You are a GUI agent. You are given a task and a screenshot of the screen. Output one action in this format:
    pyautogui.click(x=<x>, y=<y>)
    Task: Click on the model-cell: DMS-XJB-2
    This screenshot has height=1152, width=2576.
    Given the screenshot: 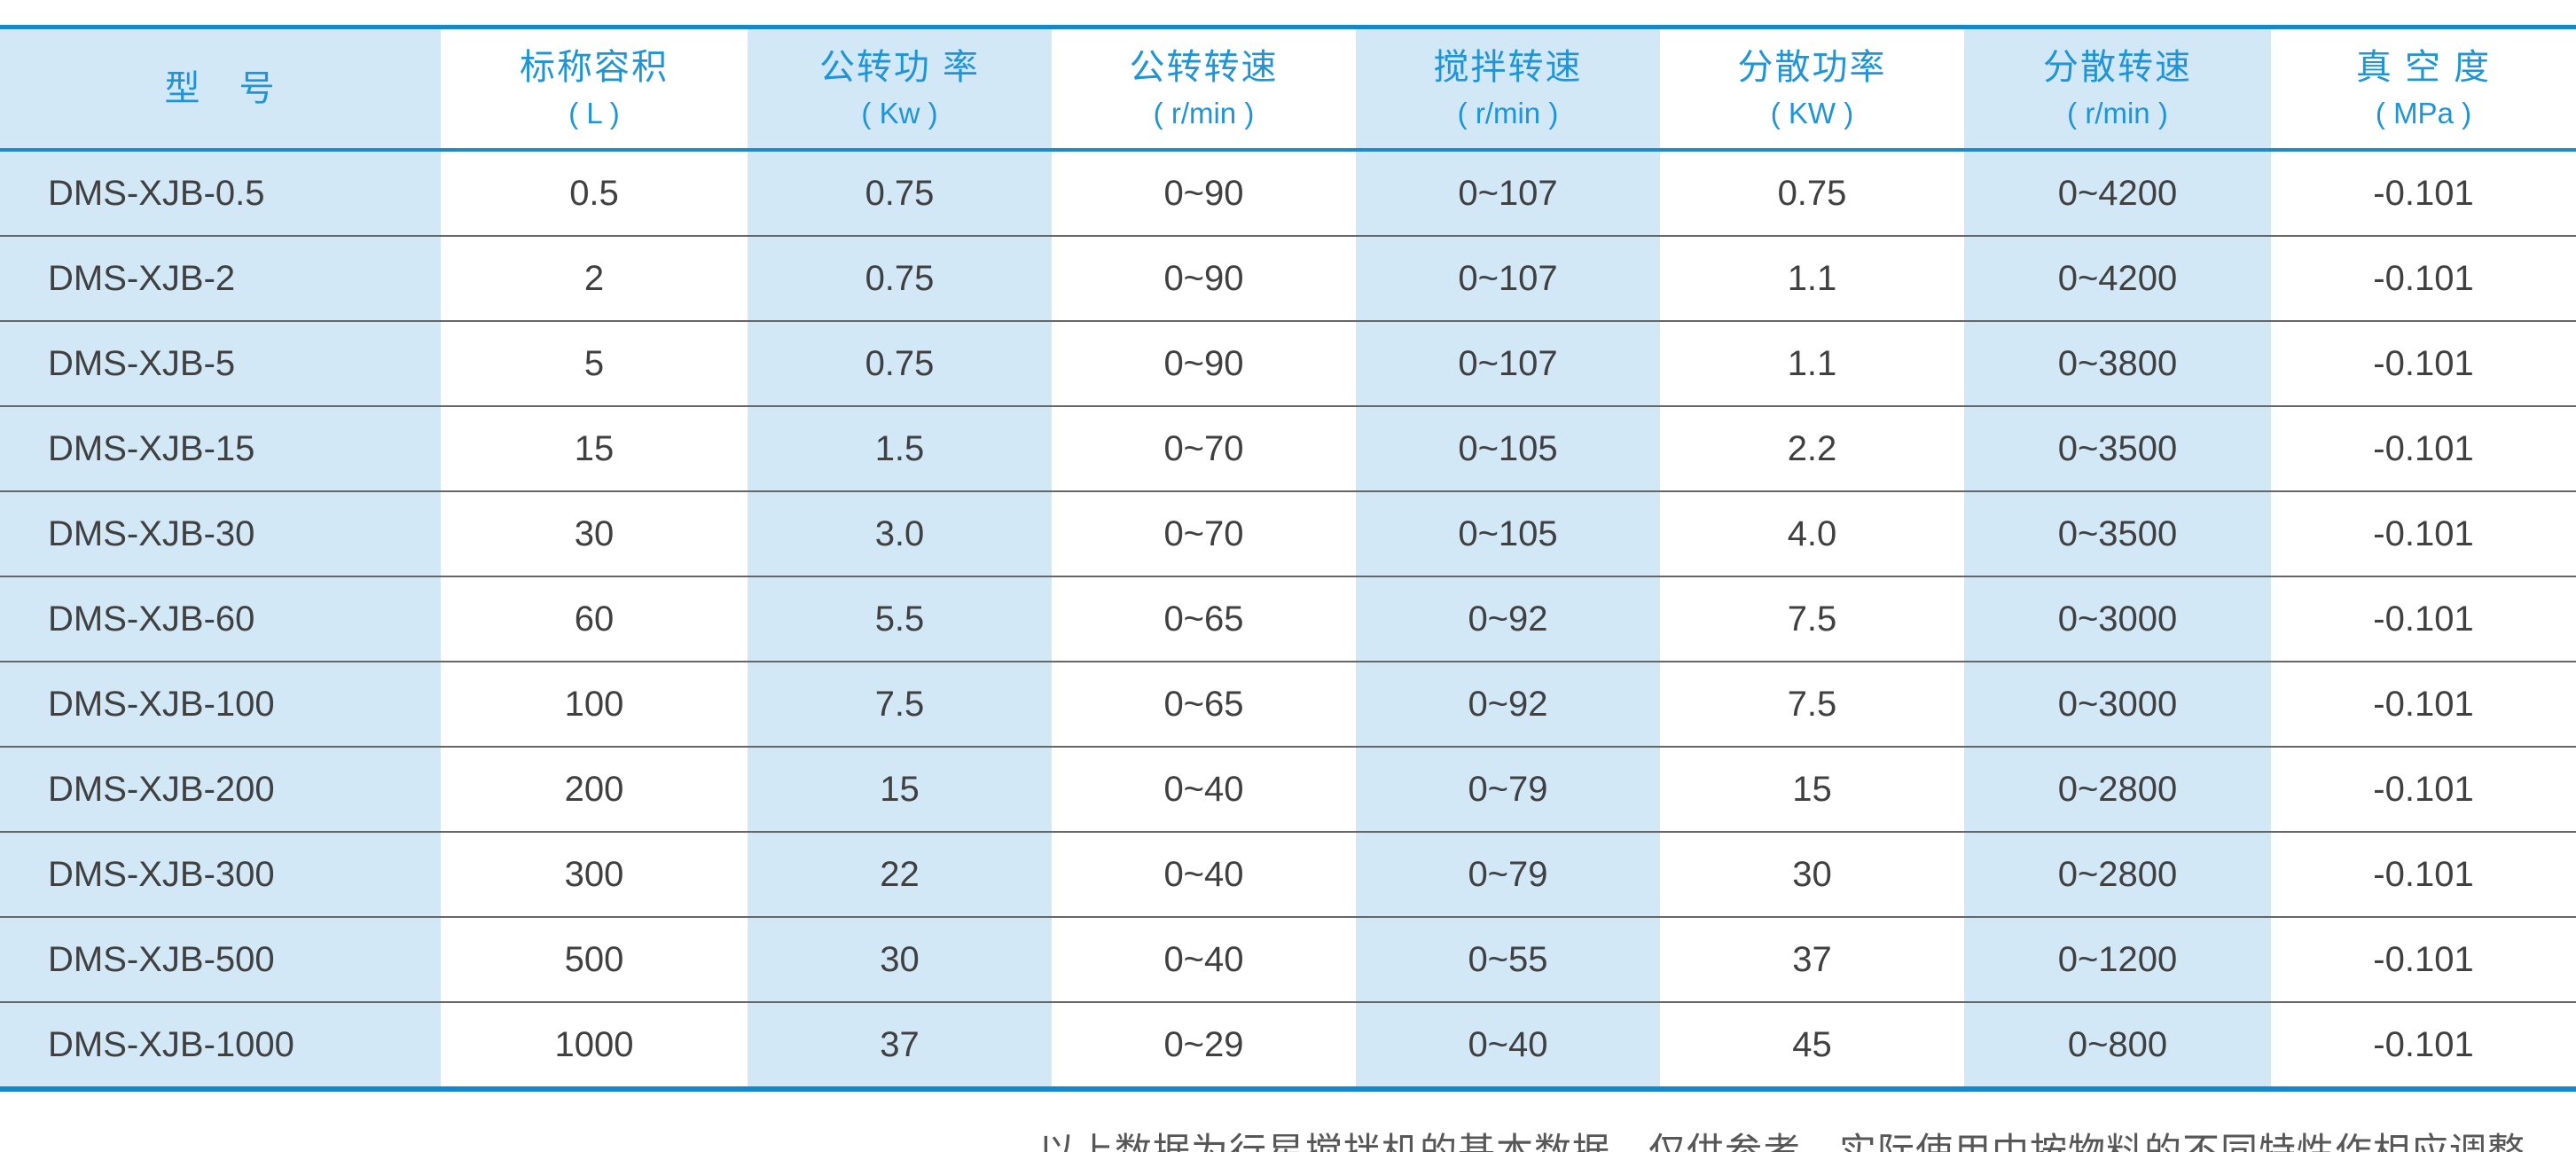 What is the action you would take?
    pyautogui.click(x=220, y=278)
    